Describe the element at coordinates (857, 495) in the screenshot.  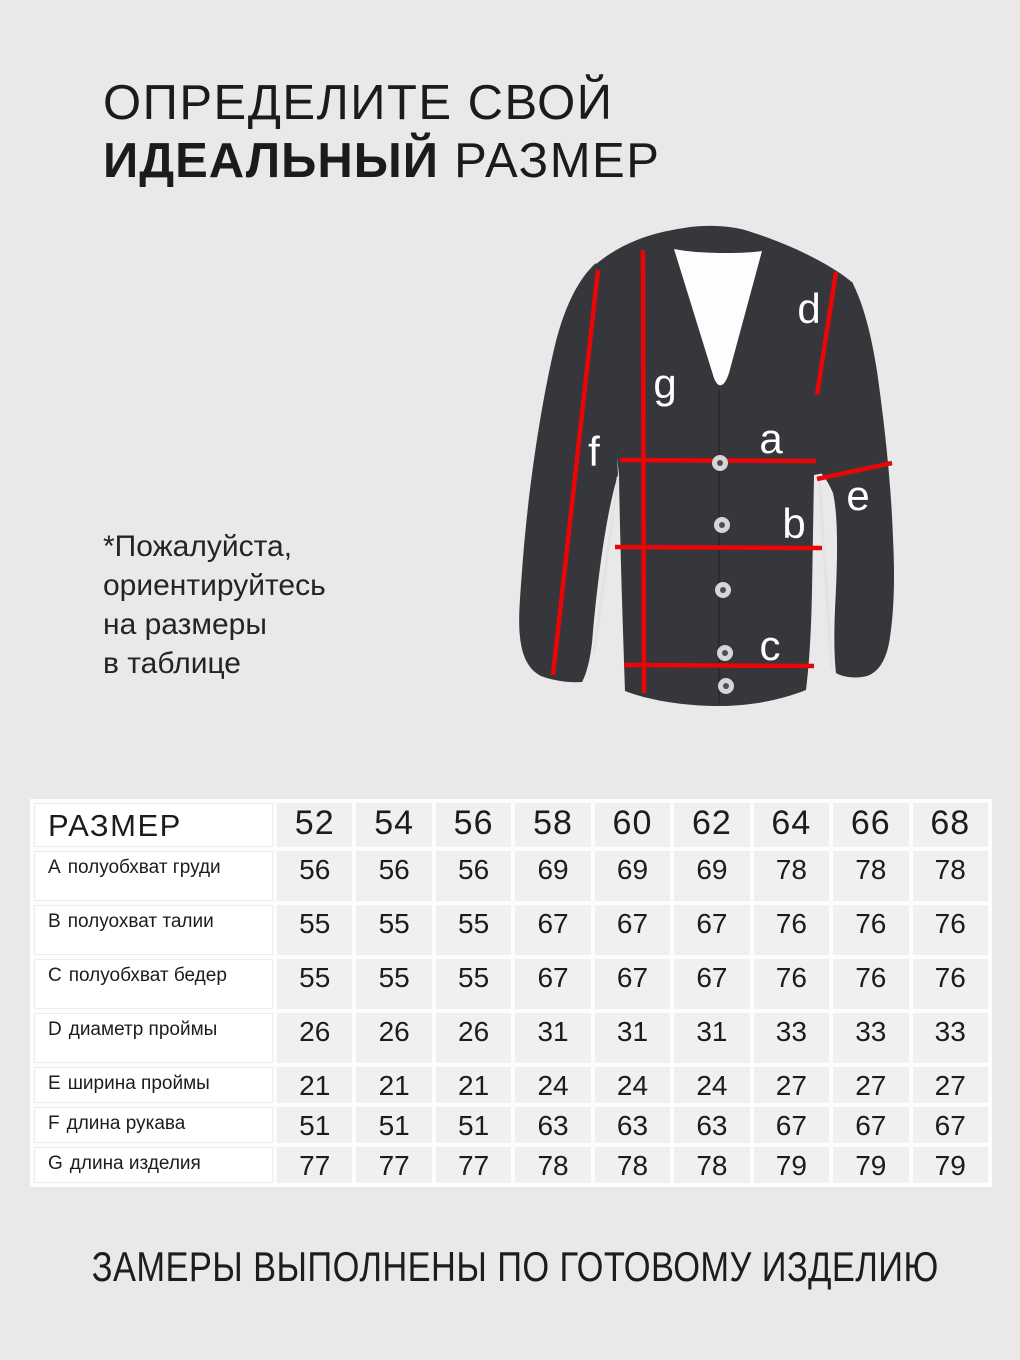
I see `letter-e: e` at that location.